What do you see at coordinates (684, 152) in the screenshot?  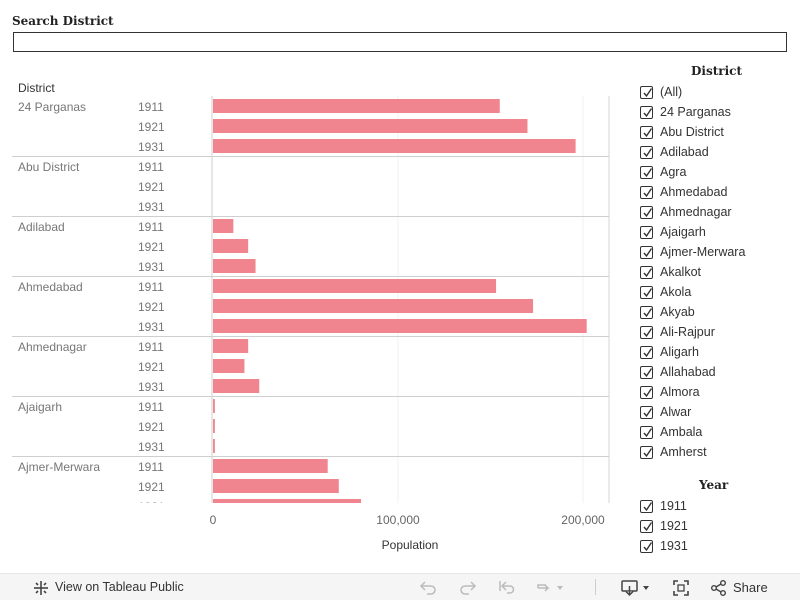 I see `district-filter-label: Adilabad` at bounding box center [684, 152].